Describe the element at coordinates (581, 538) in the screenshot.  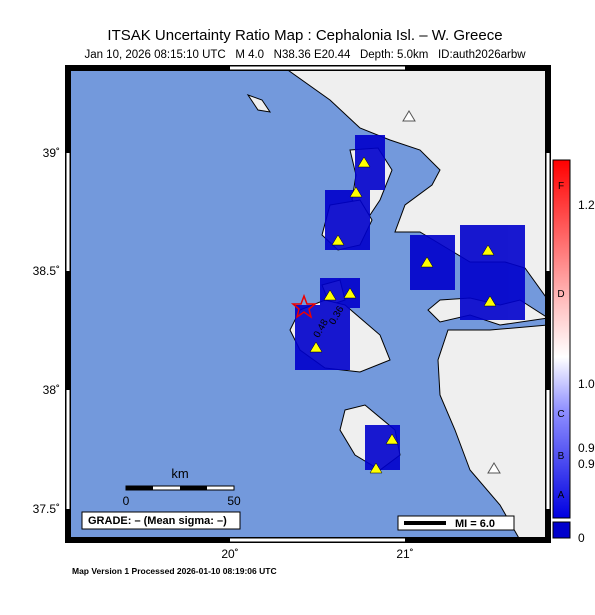
I see `colorbar-label: 0` at that location.